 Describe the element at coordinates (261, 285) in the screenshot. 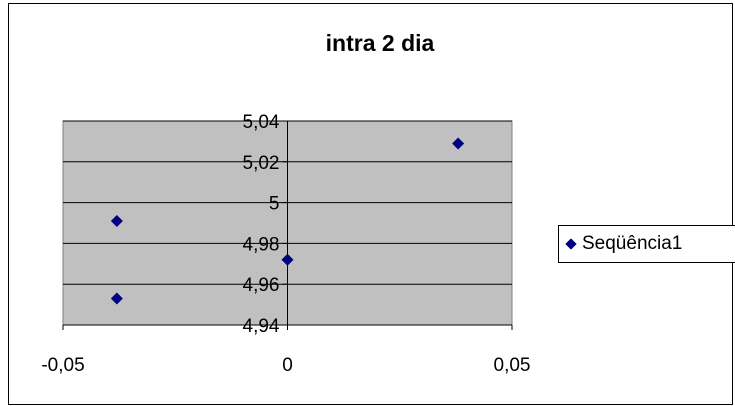

I see `y-tick-label: 4,96` at that location.